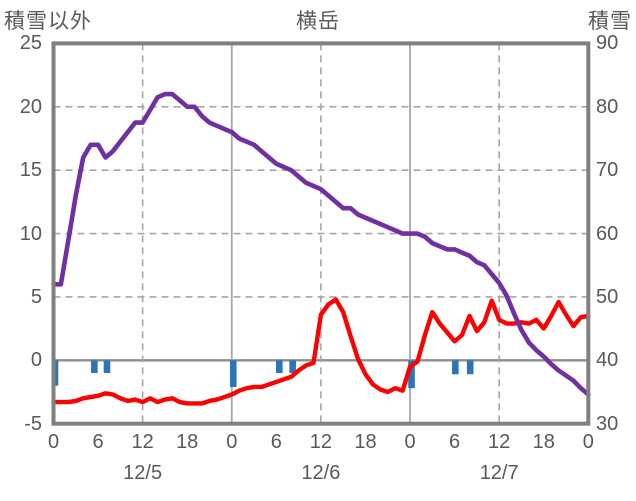  I want to click on x-axis-date-label: 12/7, so click(499, 473).